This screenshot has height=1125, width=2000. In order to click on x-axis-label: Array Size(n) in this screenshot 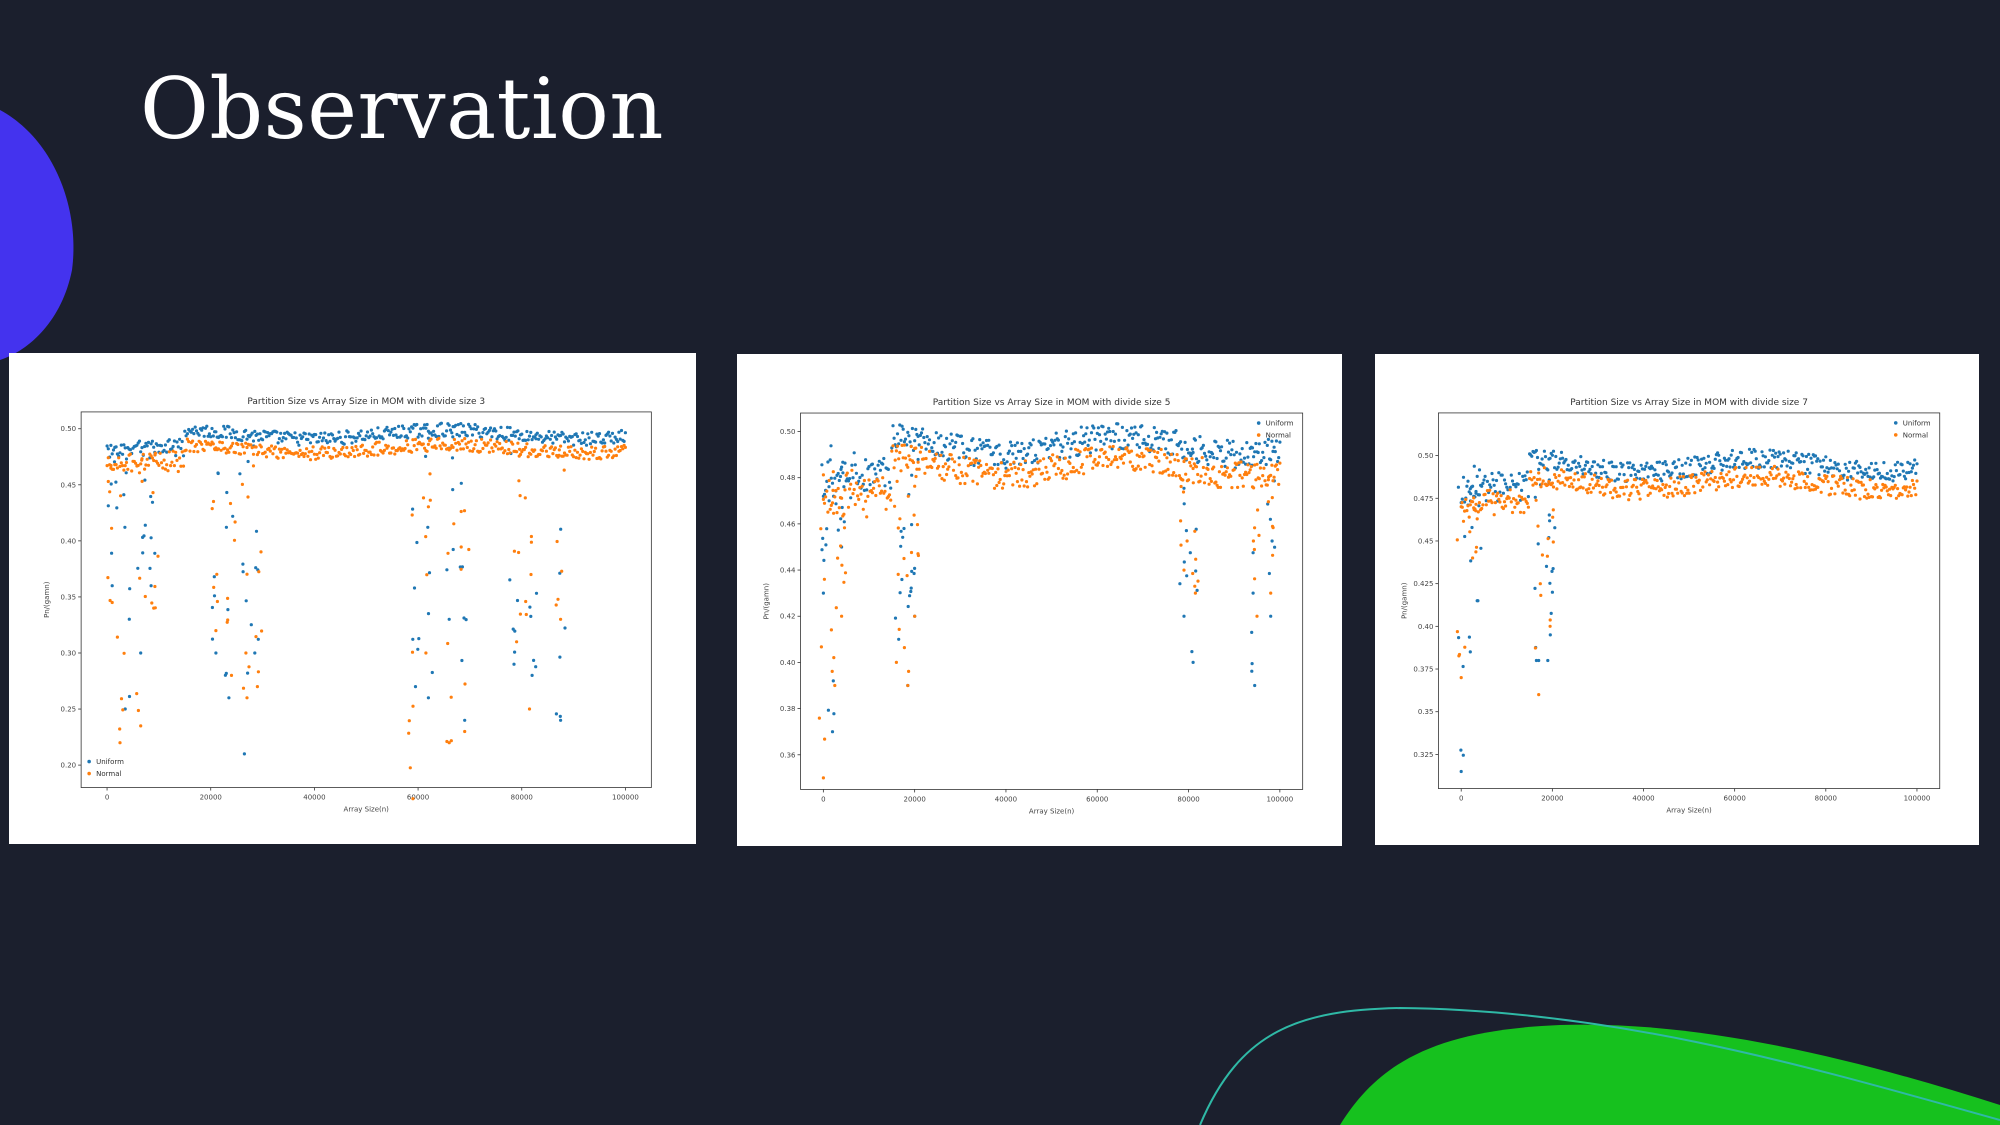, I will do `click(1689, 811)`.